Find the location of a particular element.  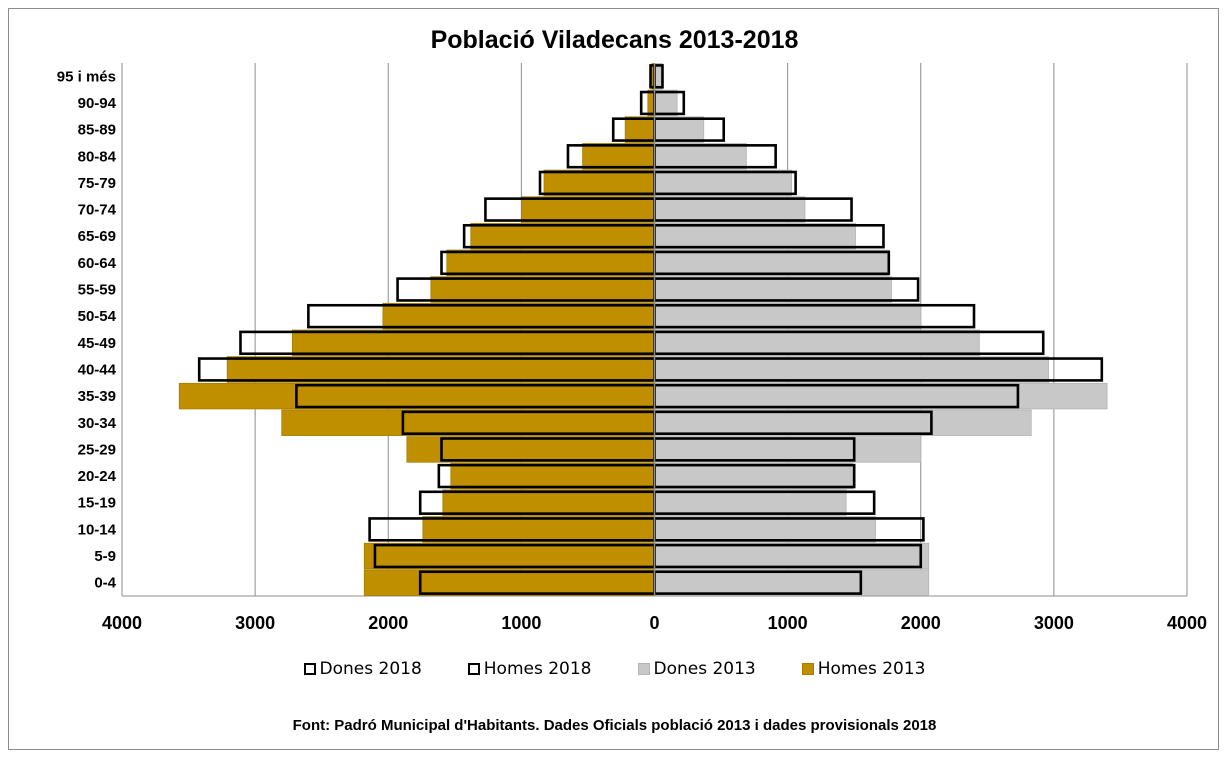

x-tick-labels: 4000 3000 2000 1000 0 1000 2000 3000 4000 is located at coordinates (654, 623).